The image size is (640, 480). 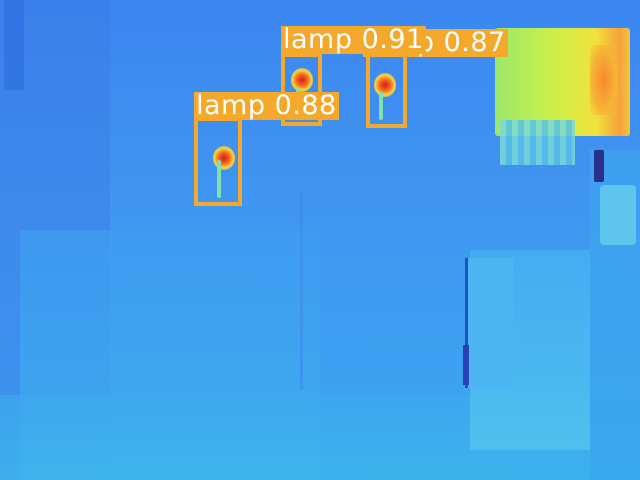 I want to click on right-cabinet-door, so click(x=489, y=323).